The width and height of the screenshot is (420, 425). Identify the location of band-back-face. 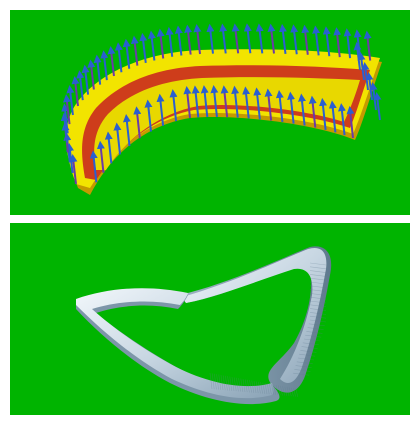
(254, 315).